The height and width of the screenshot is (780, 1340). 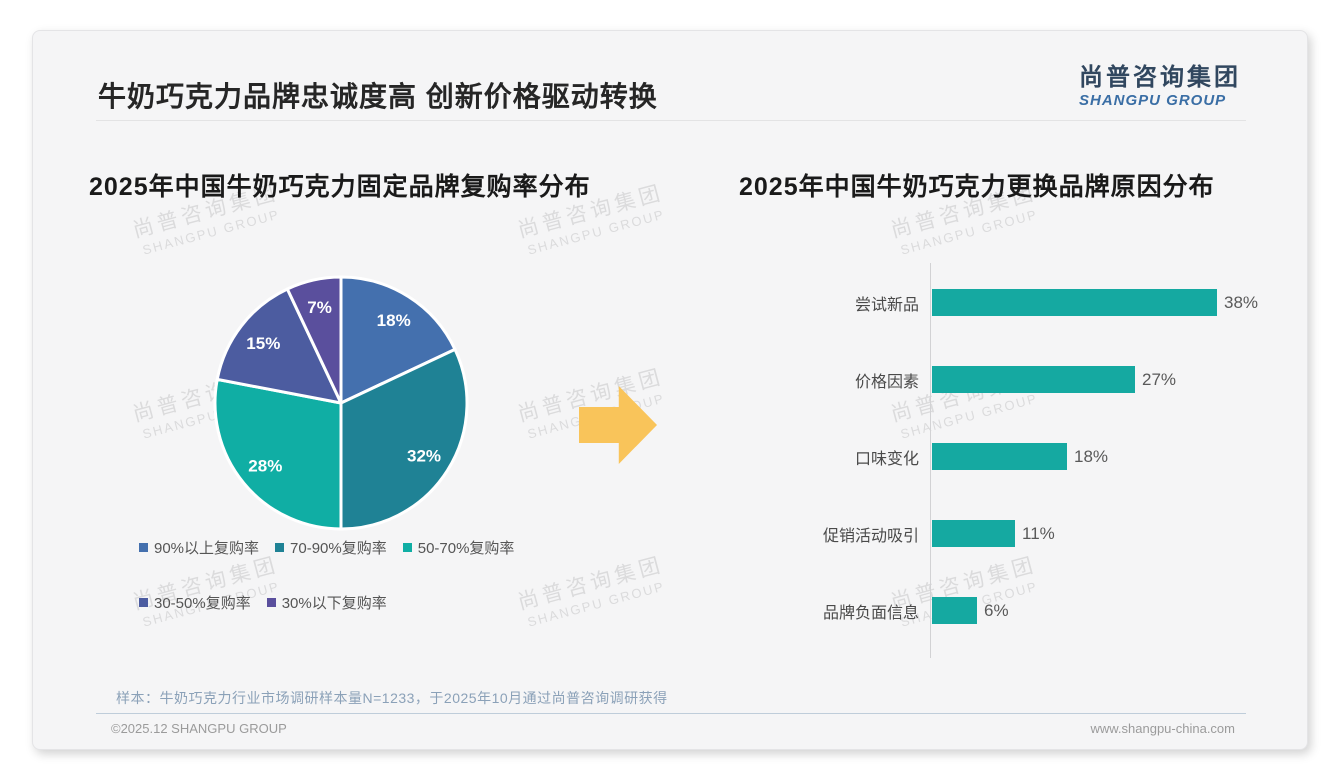 What do you see at coordinates (886, 305) in the screenshot?
I see `bar-category-label: 尝试新品` at bounding box center [886, 305].